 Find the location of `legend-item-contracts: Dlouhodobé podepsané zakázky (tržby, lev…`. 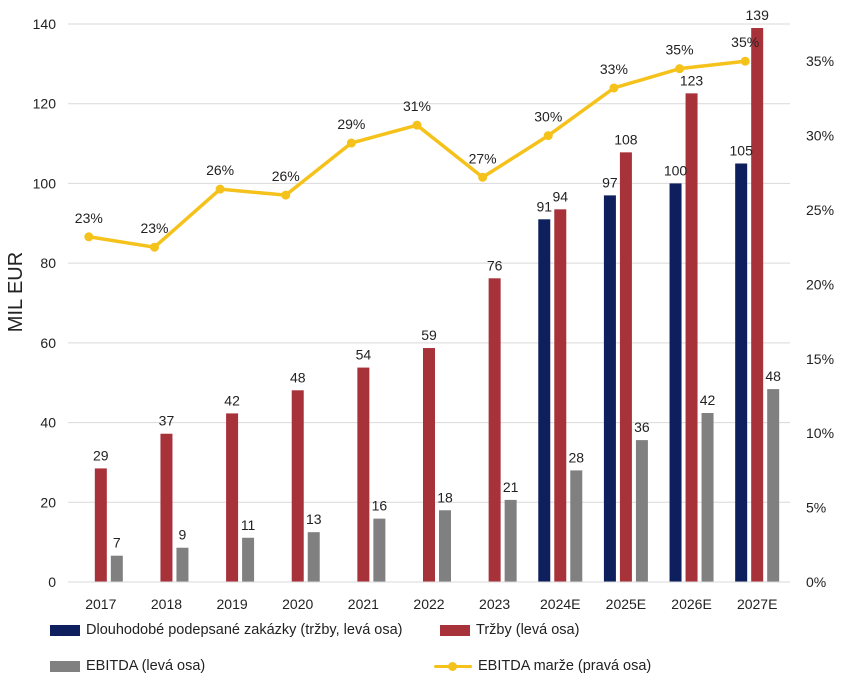

legend-item-contracts: Dlouhodobé podepsané zakázky (tržby, lev… is located at coordinates (226, 630).